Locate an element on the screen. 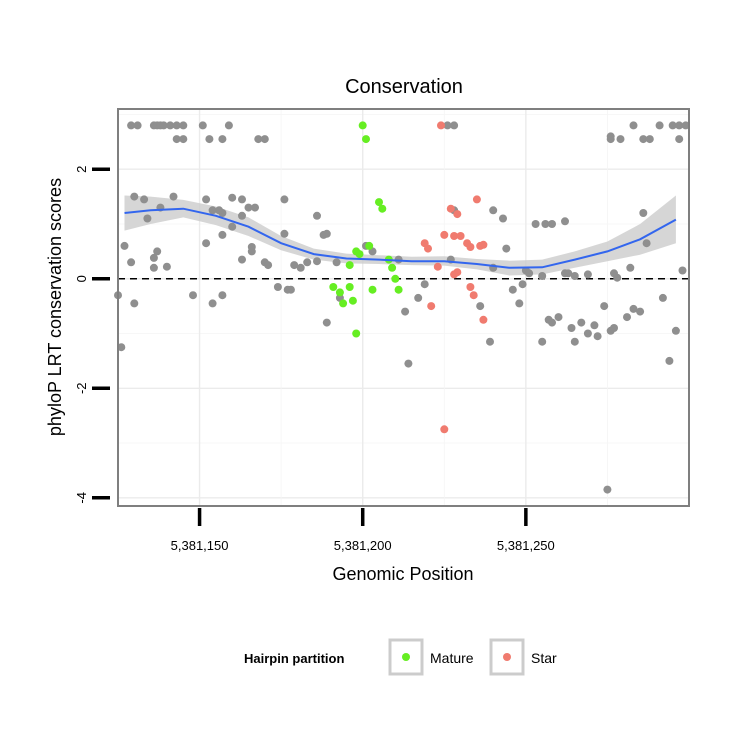  x-tick-label: 5,381,200 is located at coordinates (363, 545).